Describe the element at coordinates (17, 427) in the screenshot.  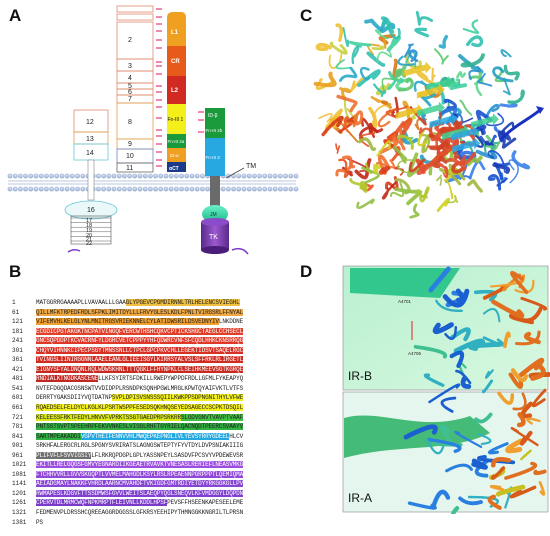
I see `sequence-position: 781` at that location.